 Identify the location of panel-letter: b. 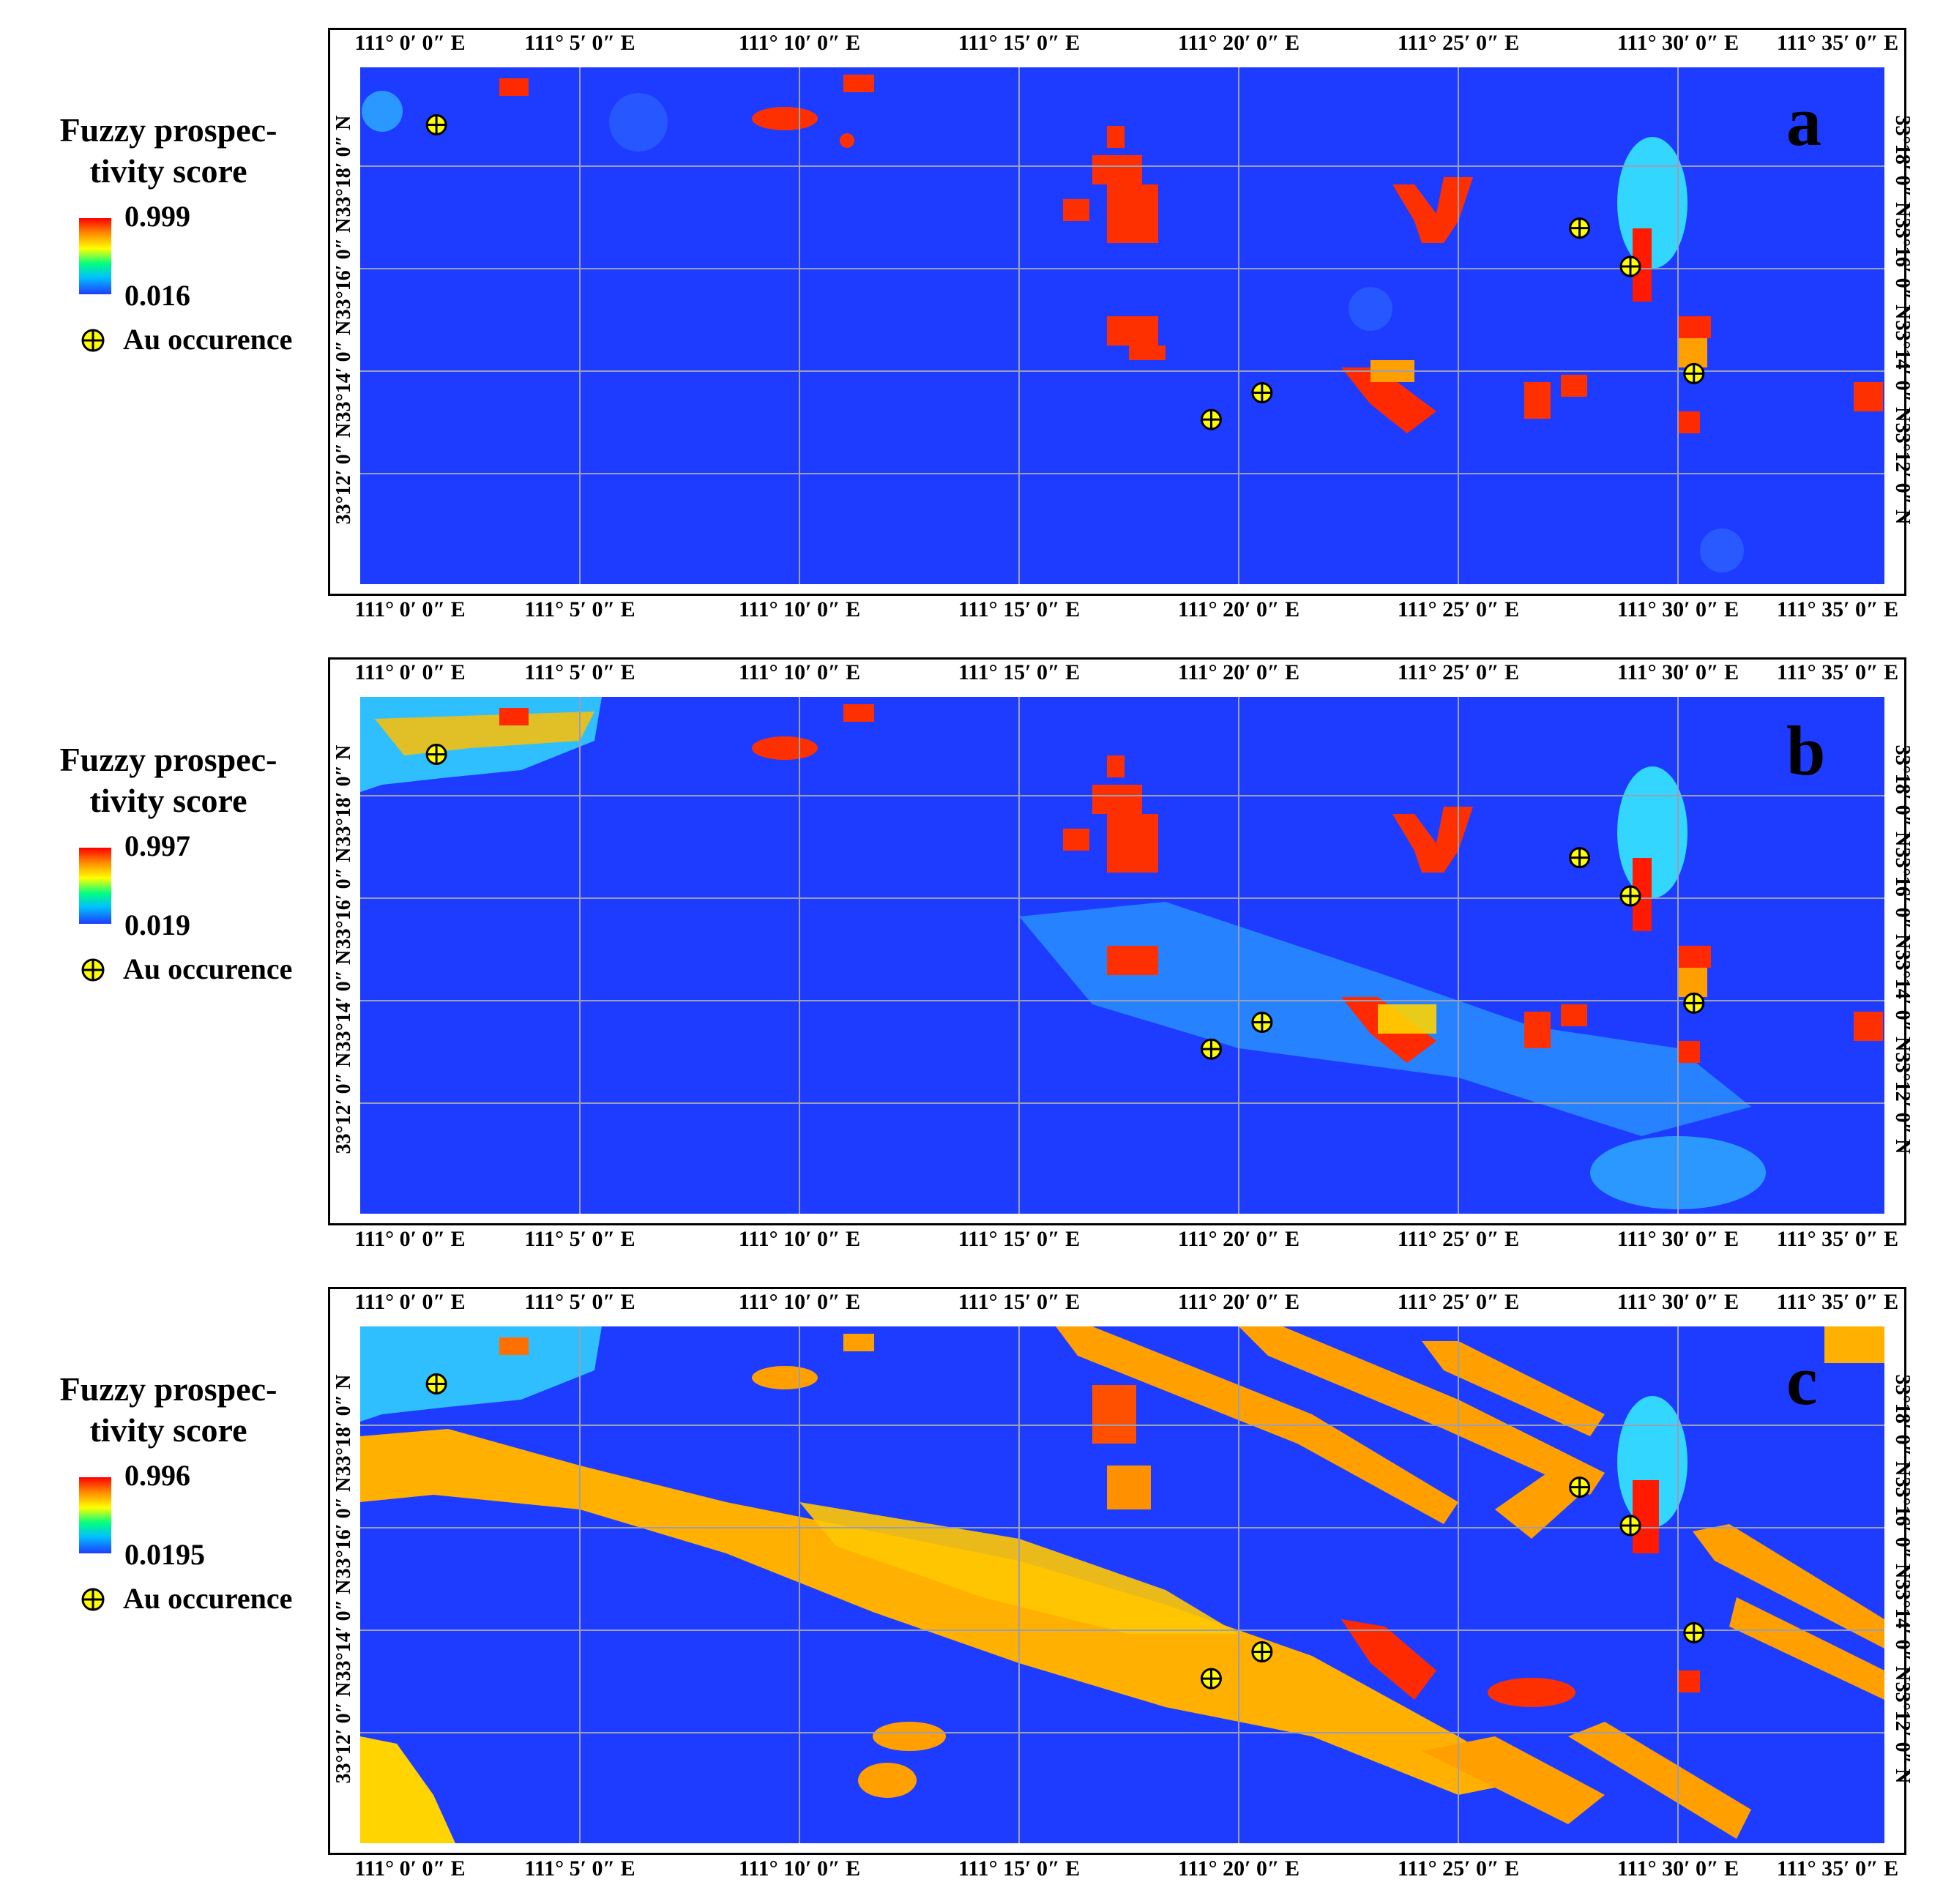
(1806, 751).